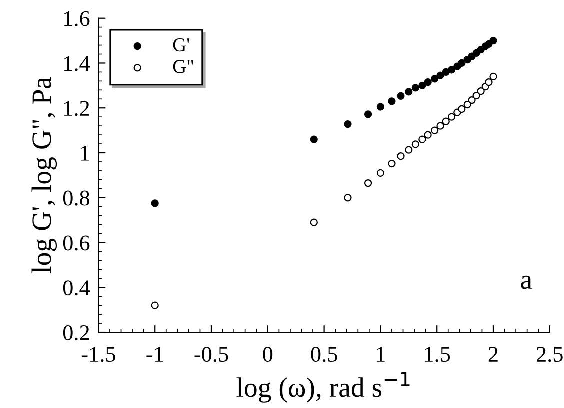 This screenshot has width=564, height=408. What do you see at coordinates (45, 175) in the screenshot?
I see `y-axis-title: log G', log G", Pa` at bounding box center [45, 175].